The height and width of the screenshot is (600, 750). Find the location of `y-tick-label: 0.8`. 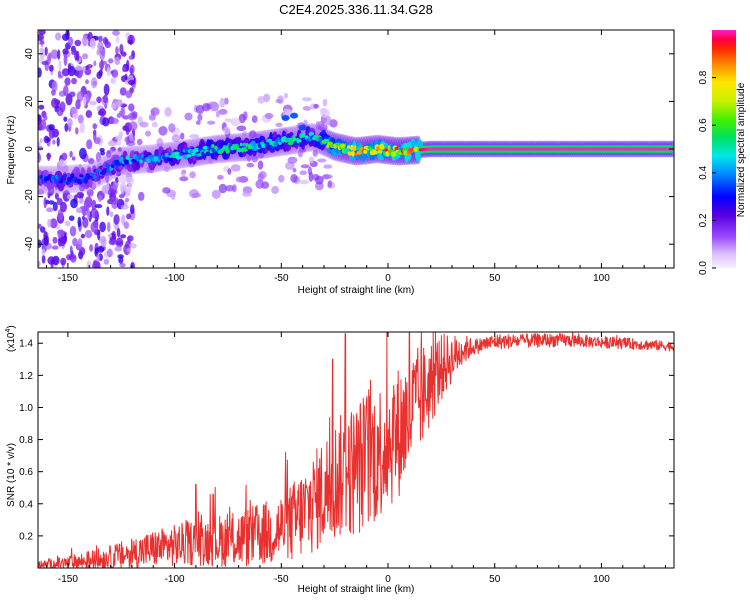

y-tick-label: 0.8 is located at coordinates (26, 440).